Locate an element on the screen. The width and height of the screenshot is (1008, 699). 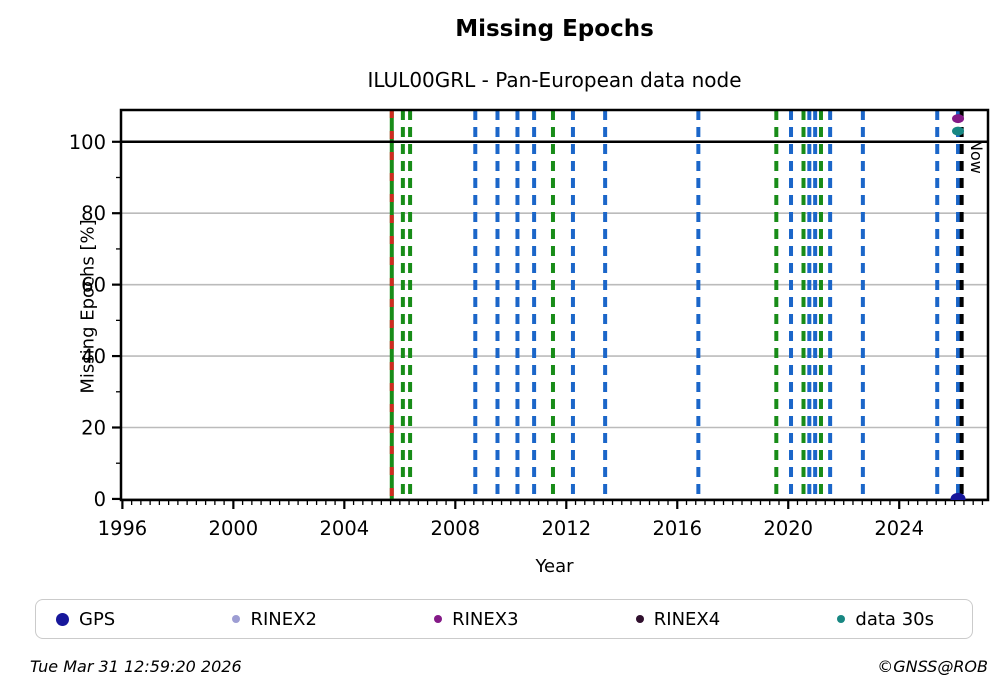
legend-item-label: RINEX2 is located at coordinates (283, 619).